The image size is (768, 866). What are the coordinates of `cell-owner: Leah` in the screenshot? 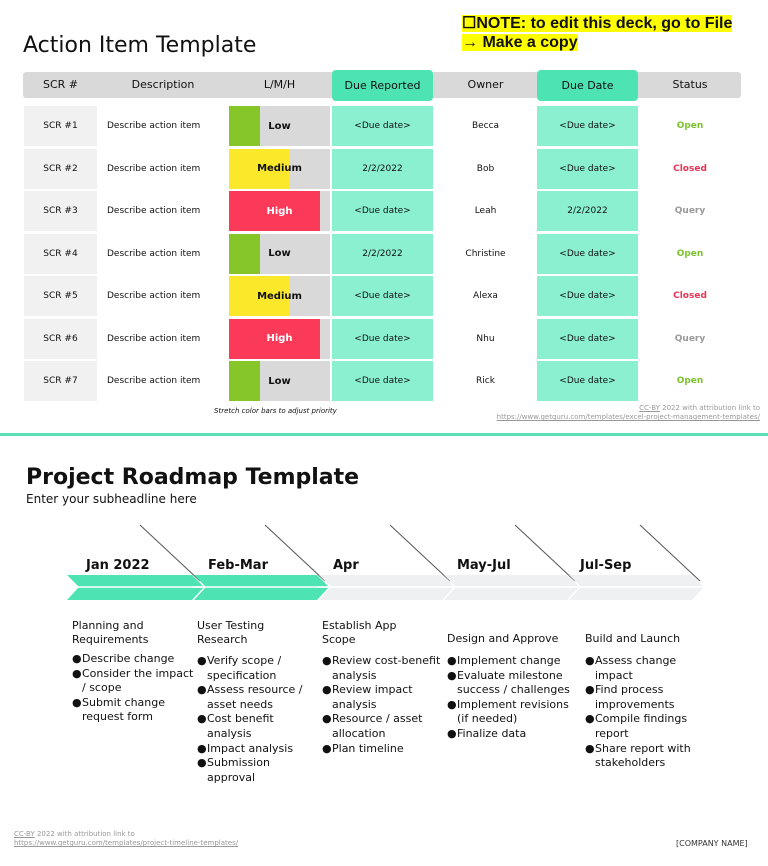 It's located at (485, 211).